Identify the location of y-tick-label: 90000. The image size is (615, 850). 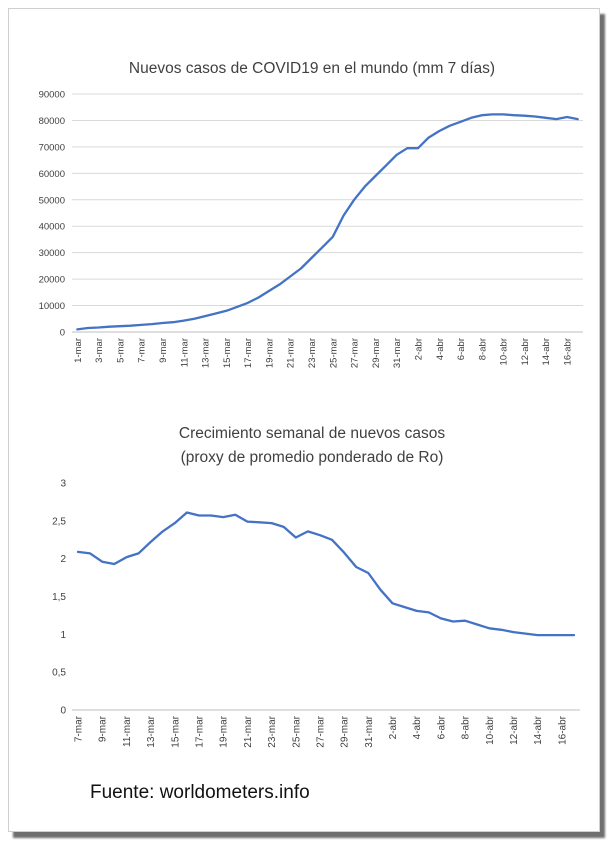
(52, 95).